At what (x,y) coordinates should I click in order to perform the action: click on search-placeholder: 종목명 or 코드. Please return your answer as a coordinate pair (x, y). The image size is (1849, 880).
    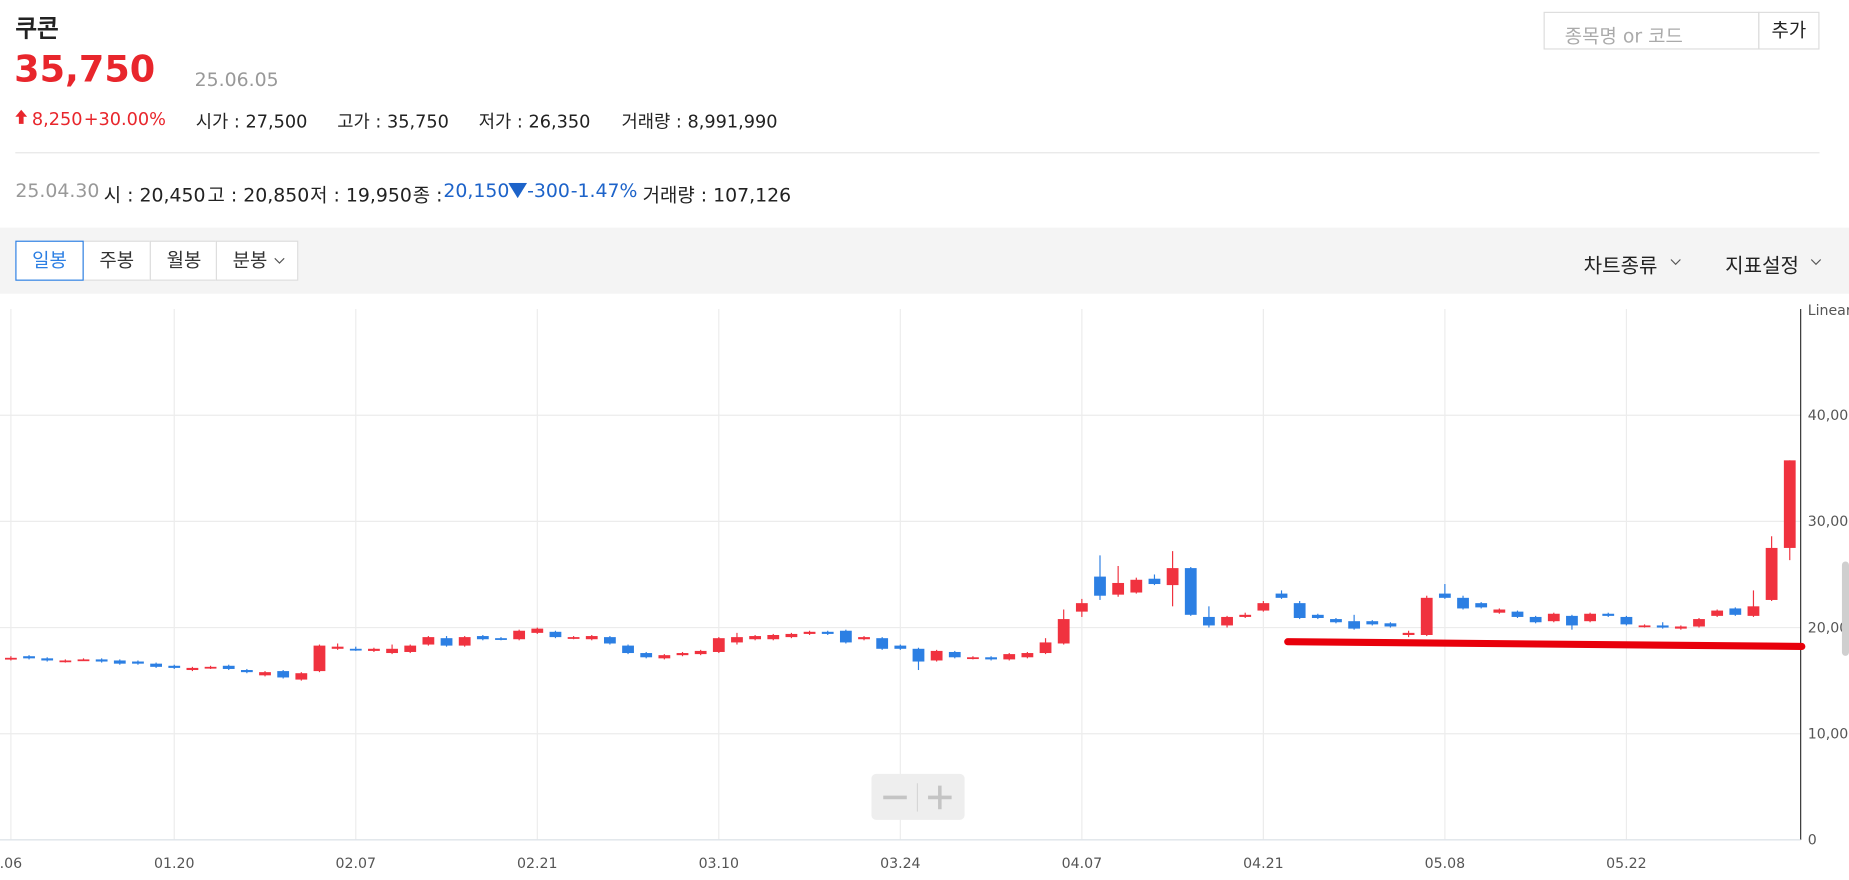
    Looking at the image, I should click on (1623, 36).